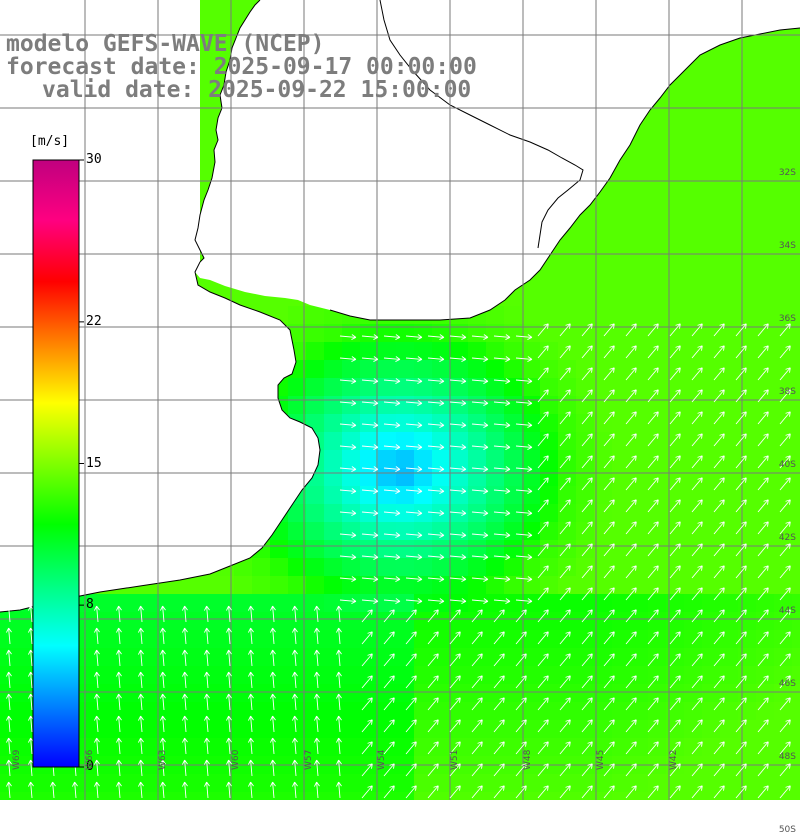 The width and height of the screenshot is (800, 835). Describe the element at coordinates (787, 392) in the screenshot. I see `latitude-label: 38S` at that location.